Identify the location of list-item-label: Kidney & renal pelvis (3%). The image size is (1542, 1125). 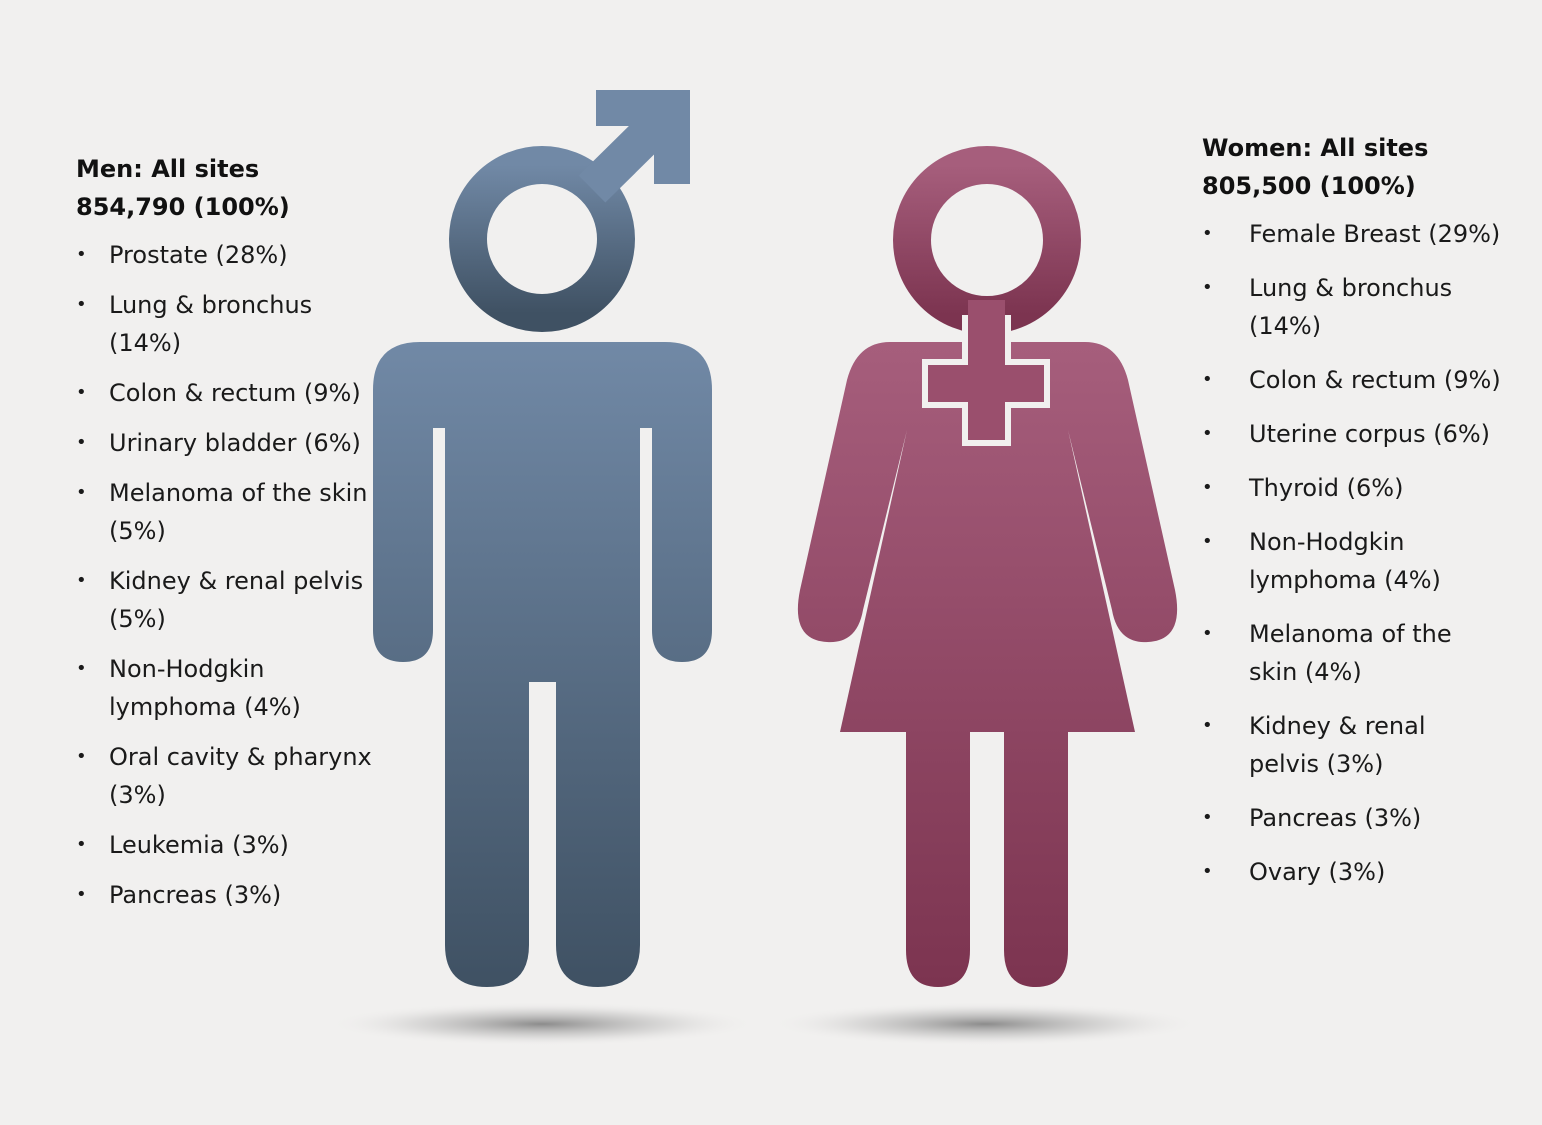
(1337, 745).